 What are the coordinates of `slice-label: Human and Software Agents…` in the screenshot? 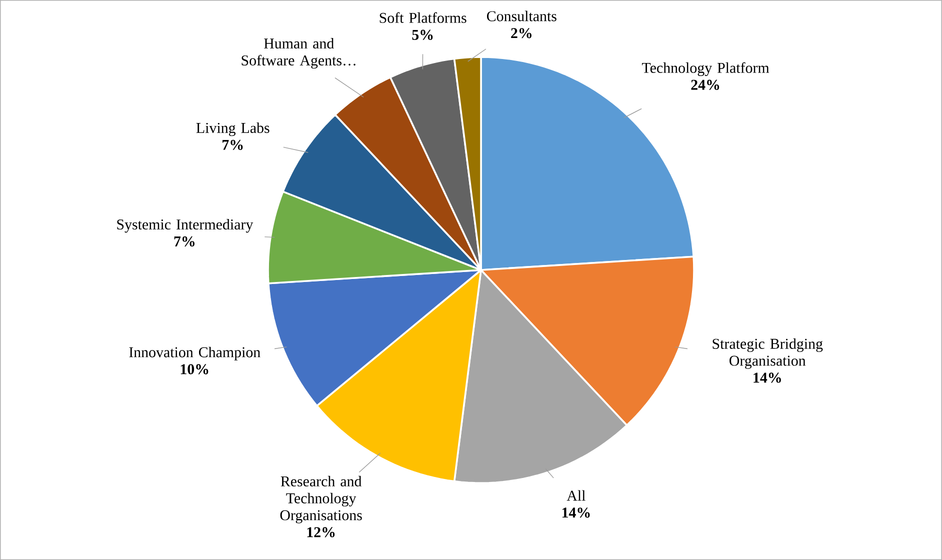 It's located at (299, 53).